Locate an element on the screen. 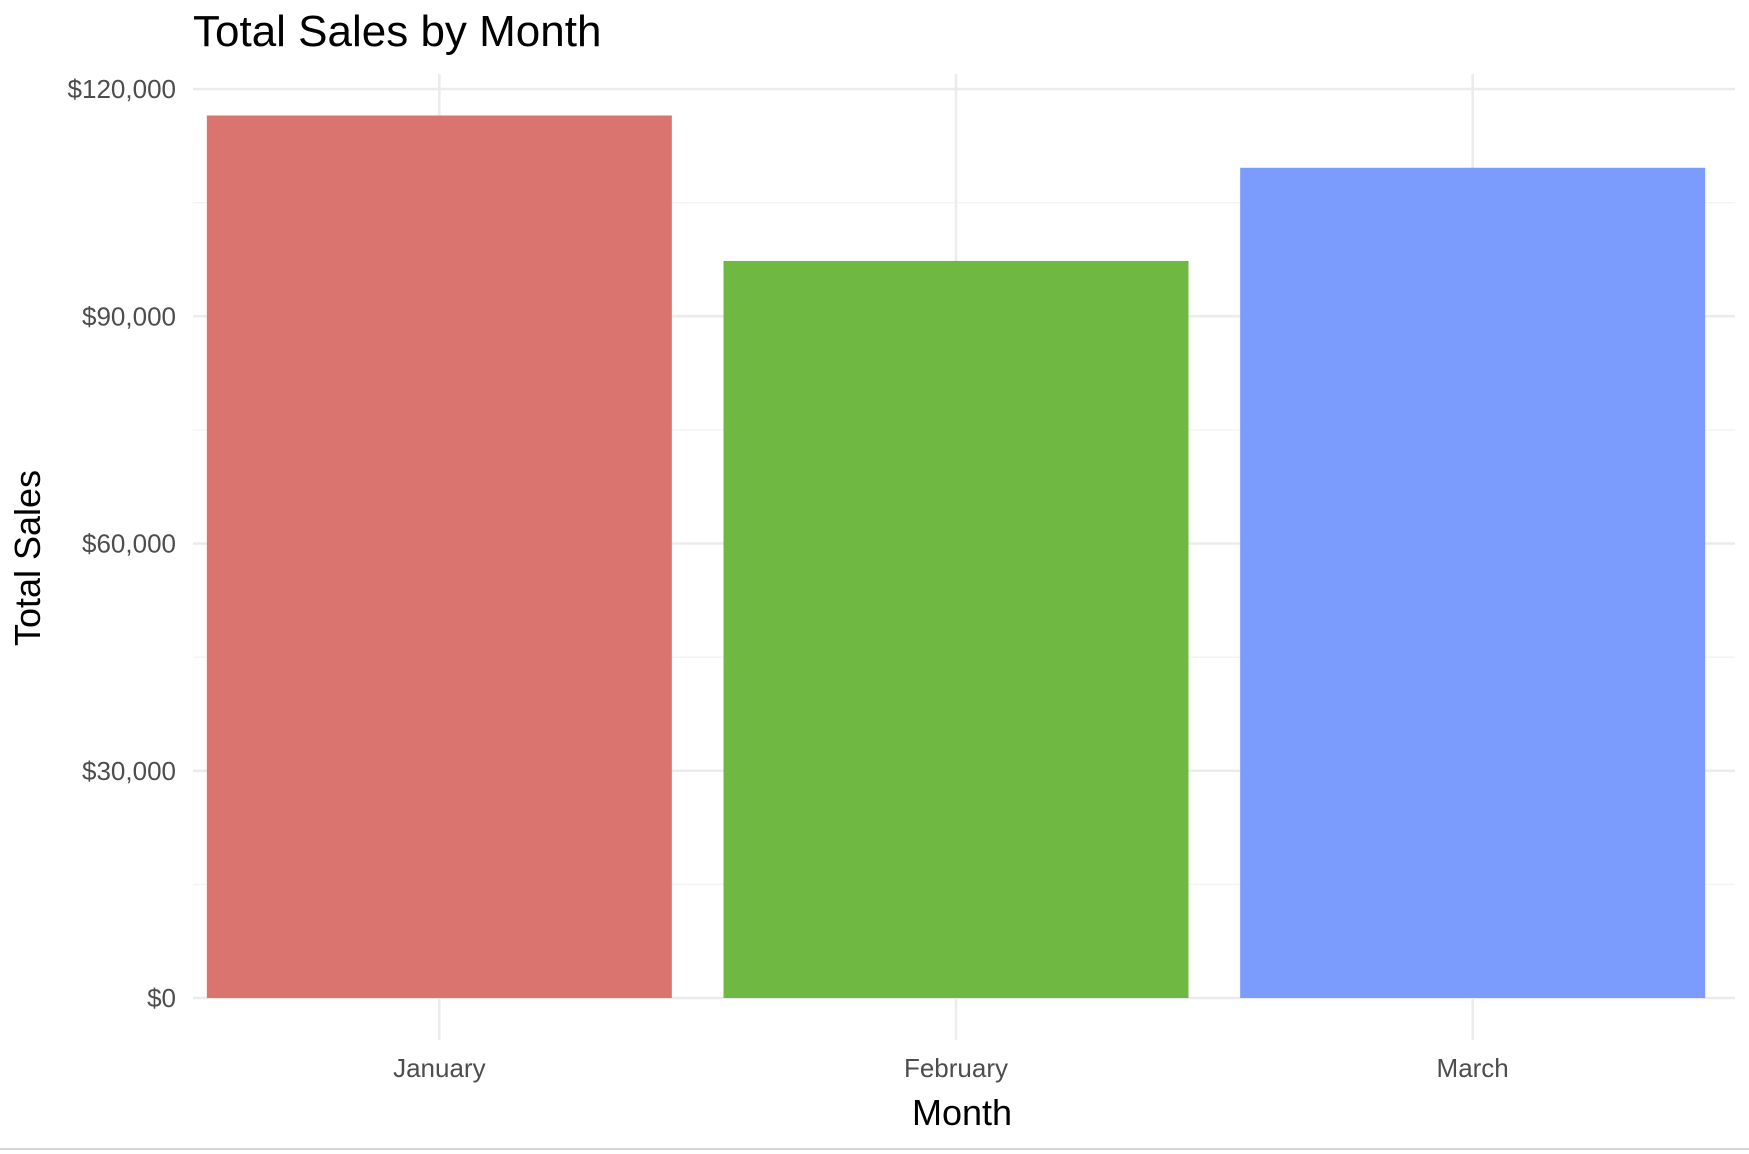  x-tick-label: March is located at coordinates (1473, 1068).